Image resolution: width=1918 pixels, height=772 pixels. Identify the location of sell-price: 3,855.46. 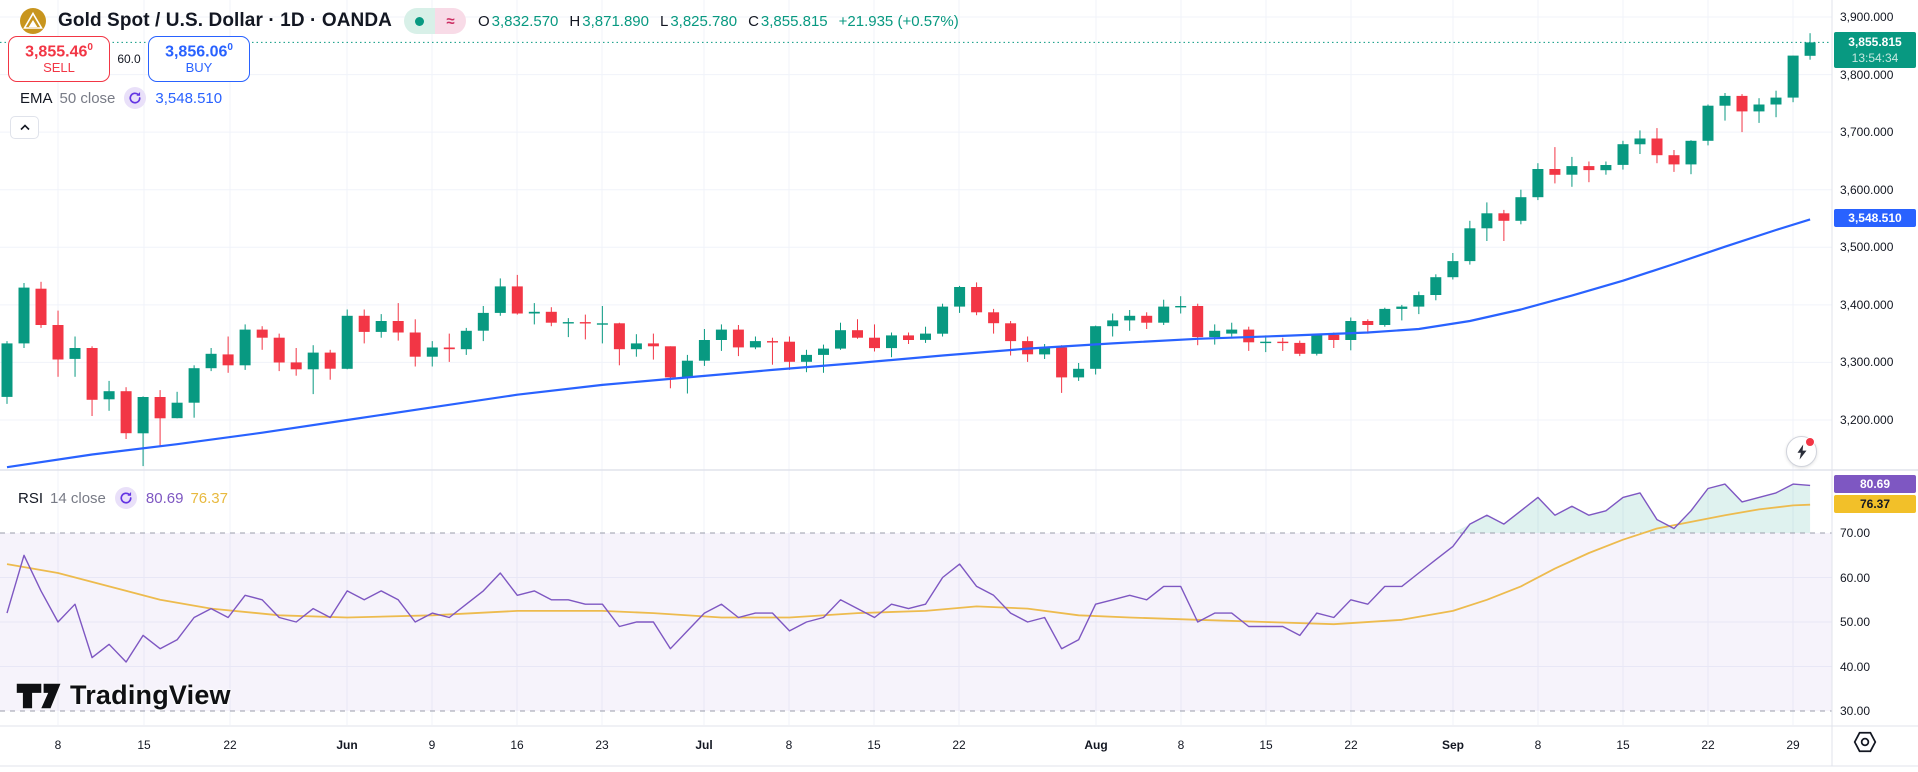
(56, 51).